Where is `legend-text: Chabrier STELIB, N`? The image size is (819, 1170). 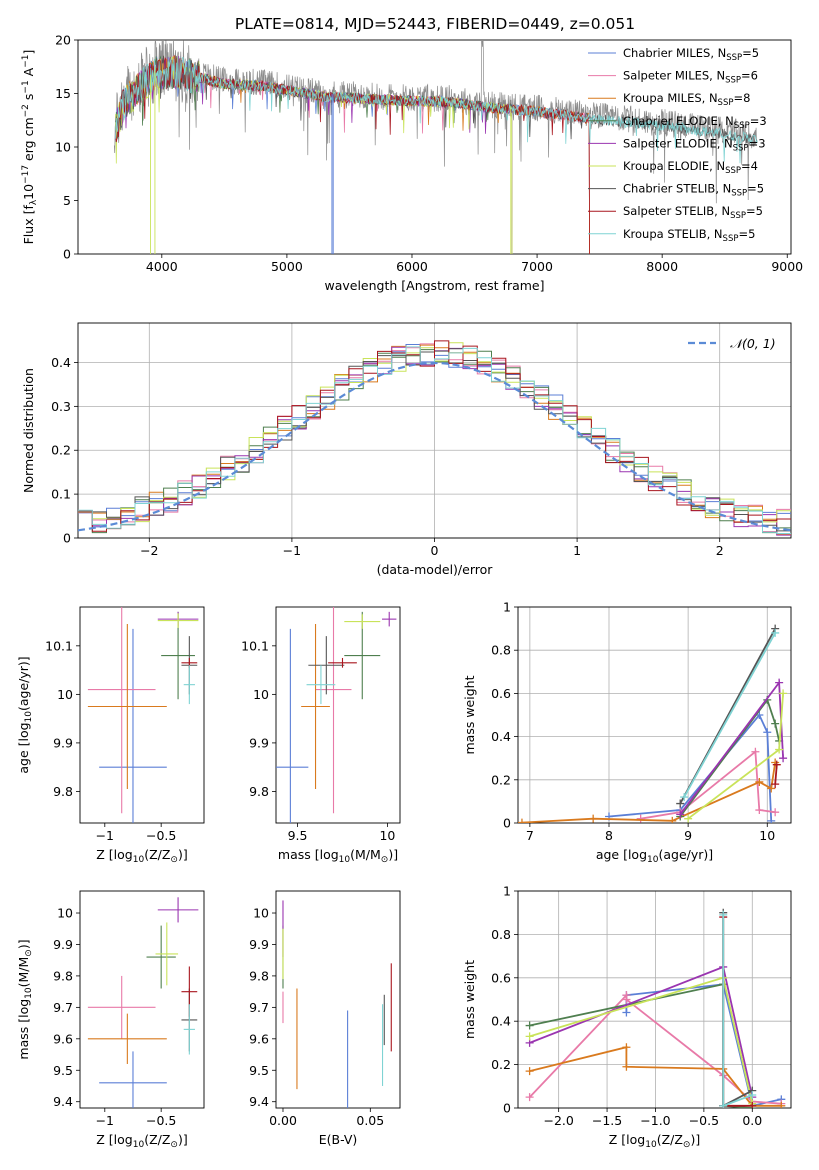 legend-text: Chabrier STELIB, N is located at coordinates (677, 189).